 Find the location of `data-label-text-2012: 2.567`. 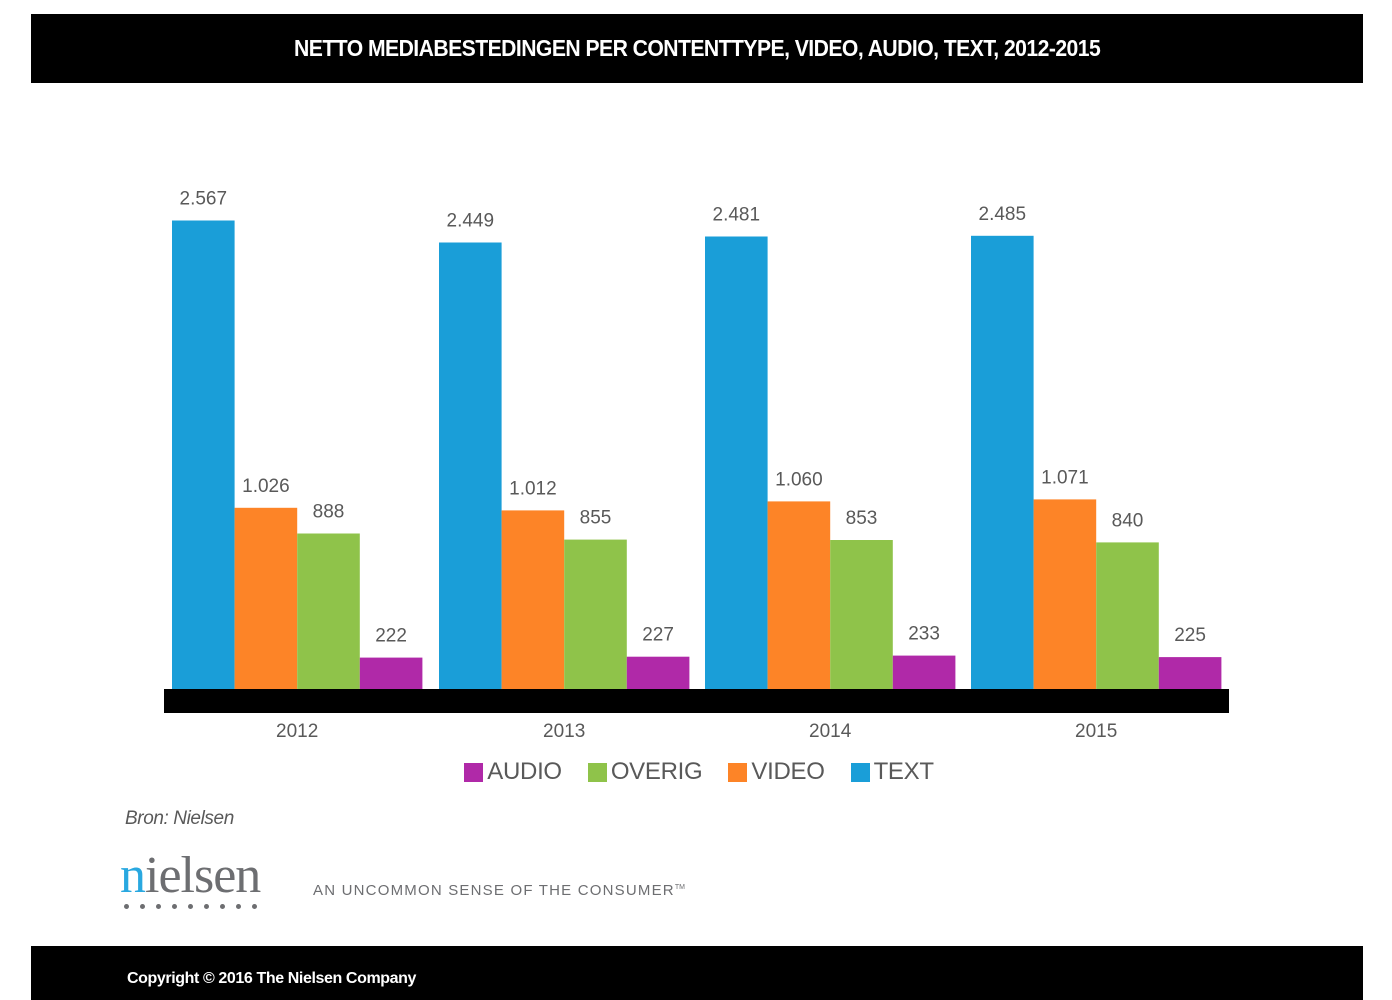

data-label-text-2012: 2.567 is located at coordinates (204, 199).